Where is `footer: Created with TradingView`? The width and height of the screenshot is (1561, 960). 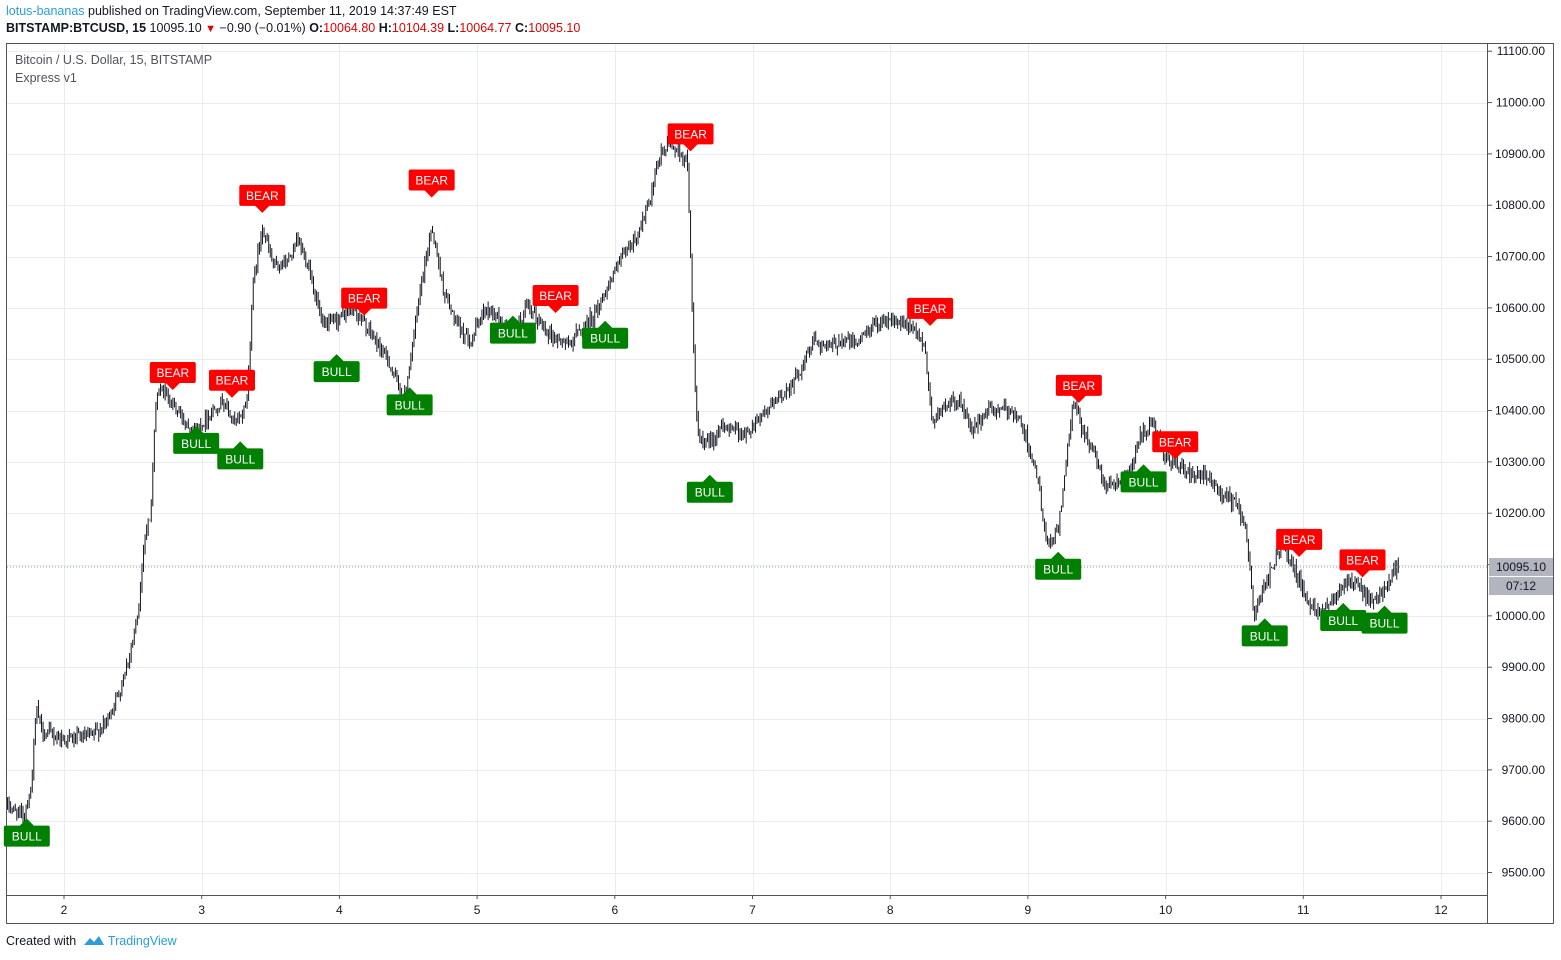 footer: Created with TradingView is located at coordinates (91, 941).